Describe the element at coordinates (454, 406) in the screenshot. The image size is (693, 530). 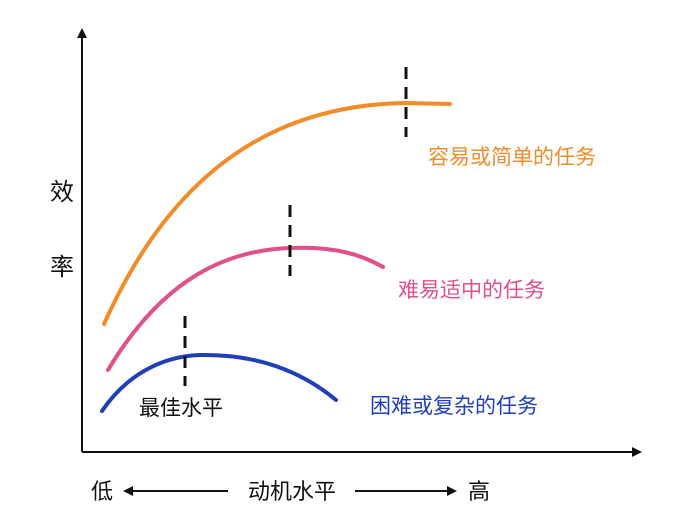
I see `label-hard-task: 困难或复杂的任务` at that location.